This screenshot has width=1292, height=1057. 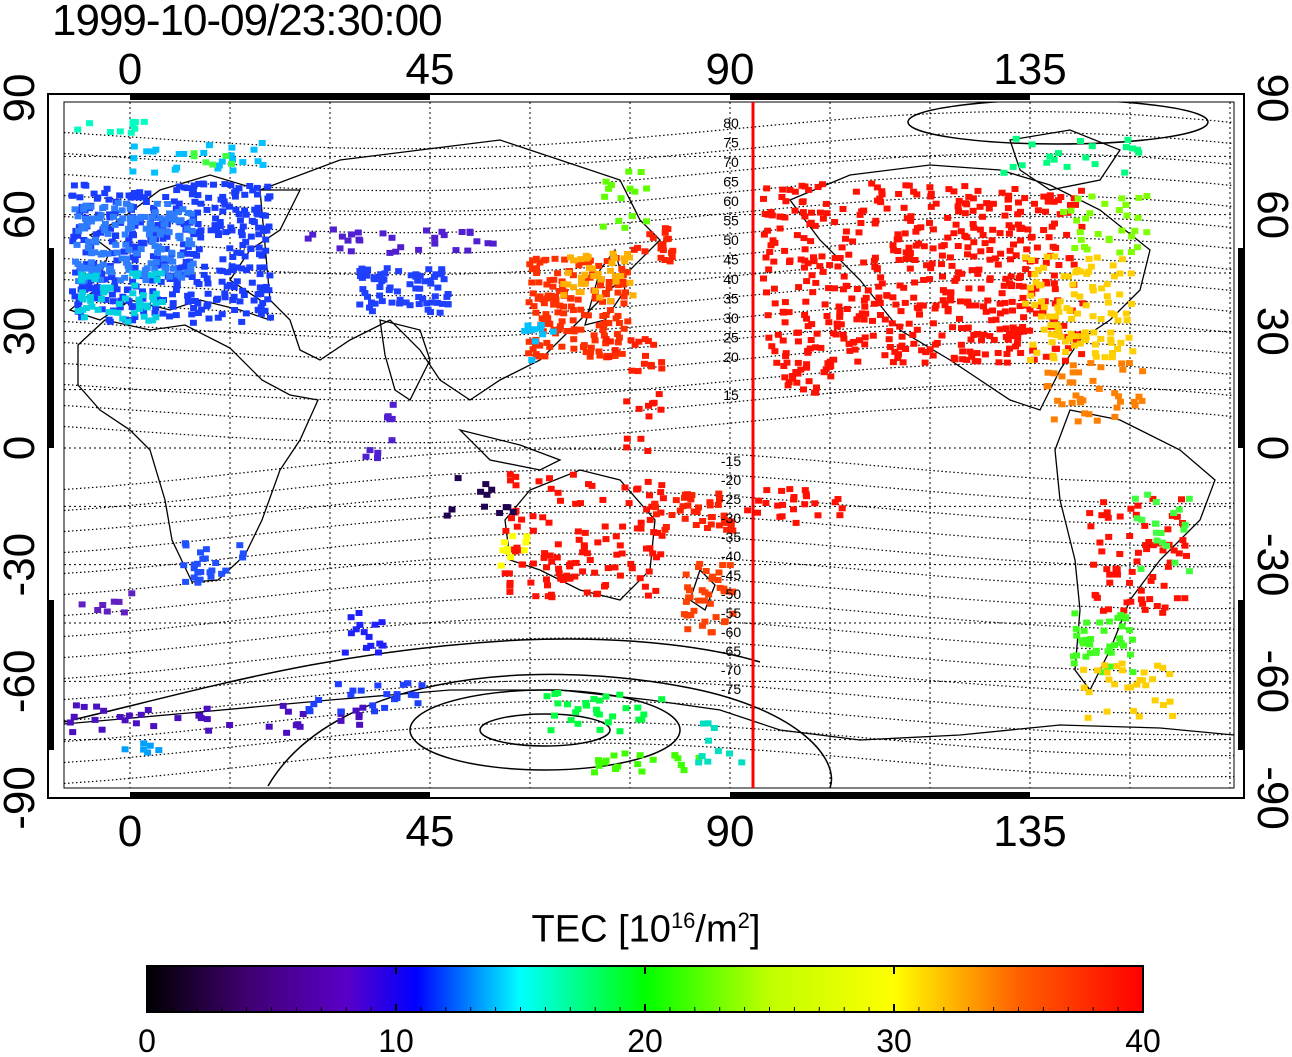 I want to click on lon-ticks-top: 04590135180-135-90-45, so click(x=592, y=69).